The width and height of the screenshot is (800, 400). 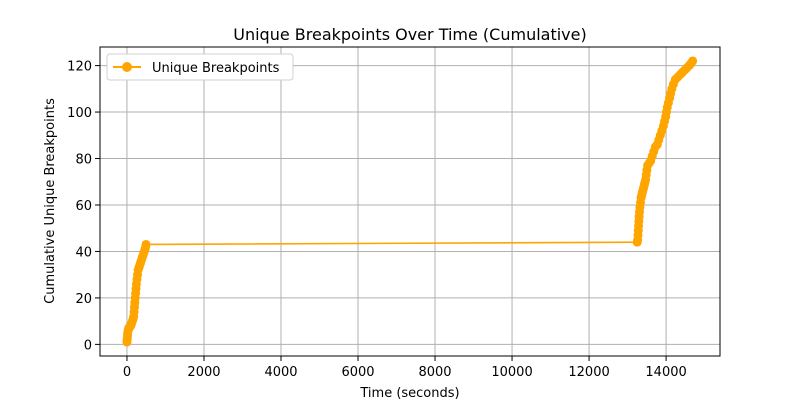 What do you see at coordinates (588, 372) in the screenshot?
I see `x-tick-label: 12000` at bounding box center [588, 372].